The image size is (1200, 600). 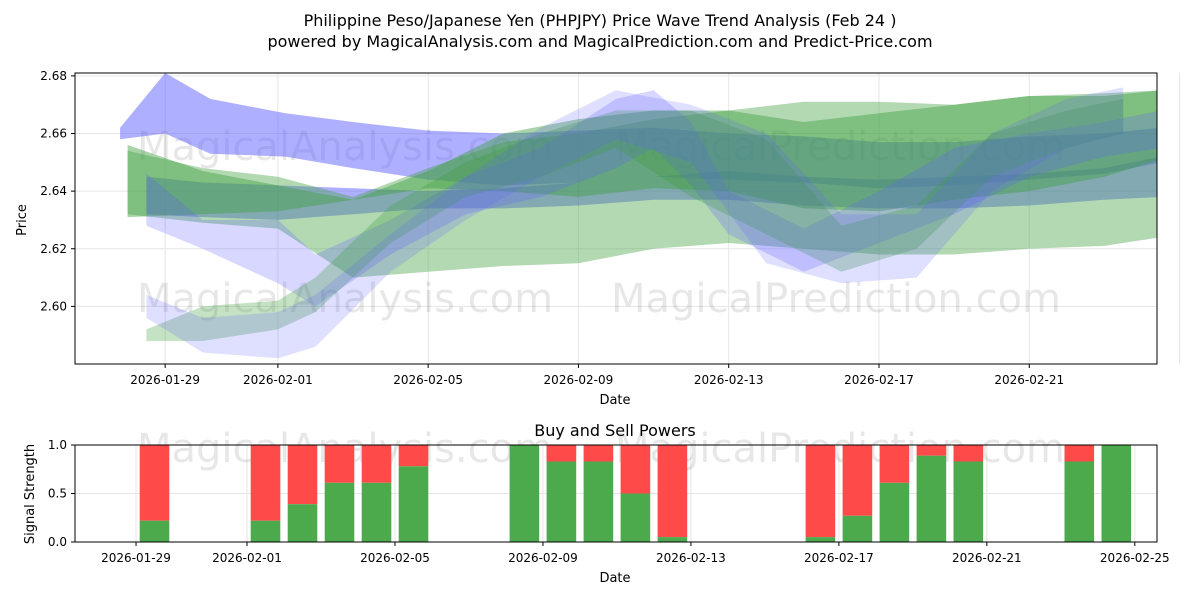 What do you see at coordinates (53, 134) in the screenshot?
I see `price-y-tick-label: 2.66` at bounding box center [53, 134].